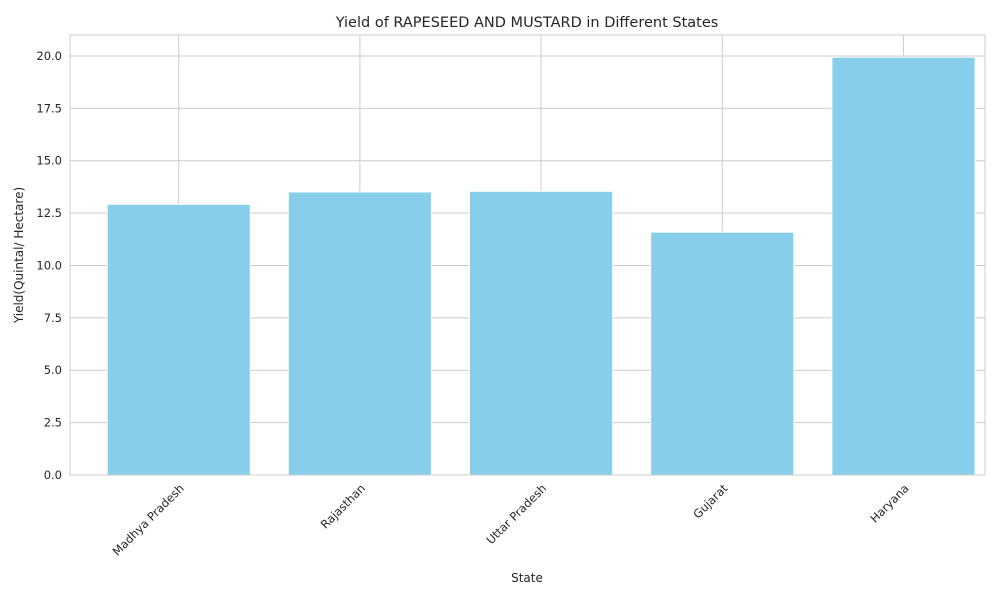  Describe the element at coordinates (710, 501) in the screenshot. I see `x-tick-label: Gujarat` at that location.